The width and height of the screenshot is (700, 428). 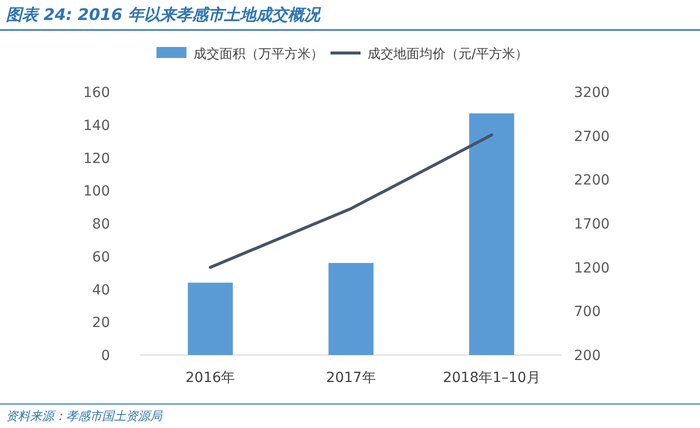 What do you see at coordinates (587, 356) in the screenshot?
I see `y2-tick-label: 200` at bounding box center [587, 356].